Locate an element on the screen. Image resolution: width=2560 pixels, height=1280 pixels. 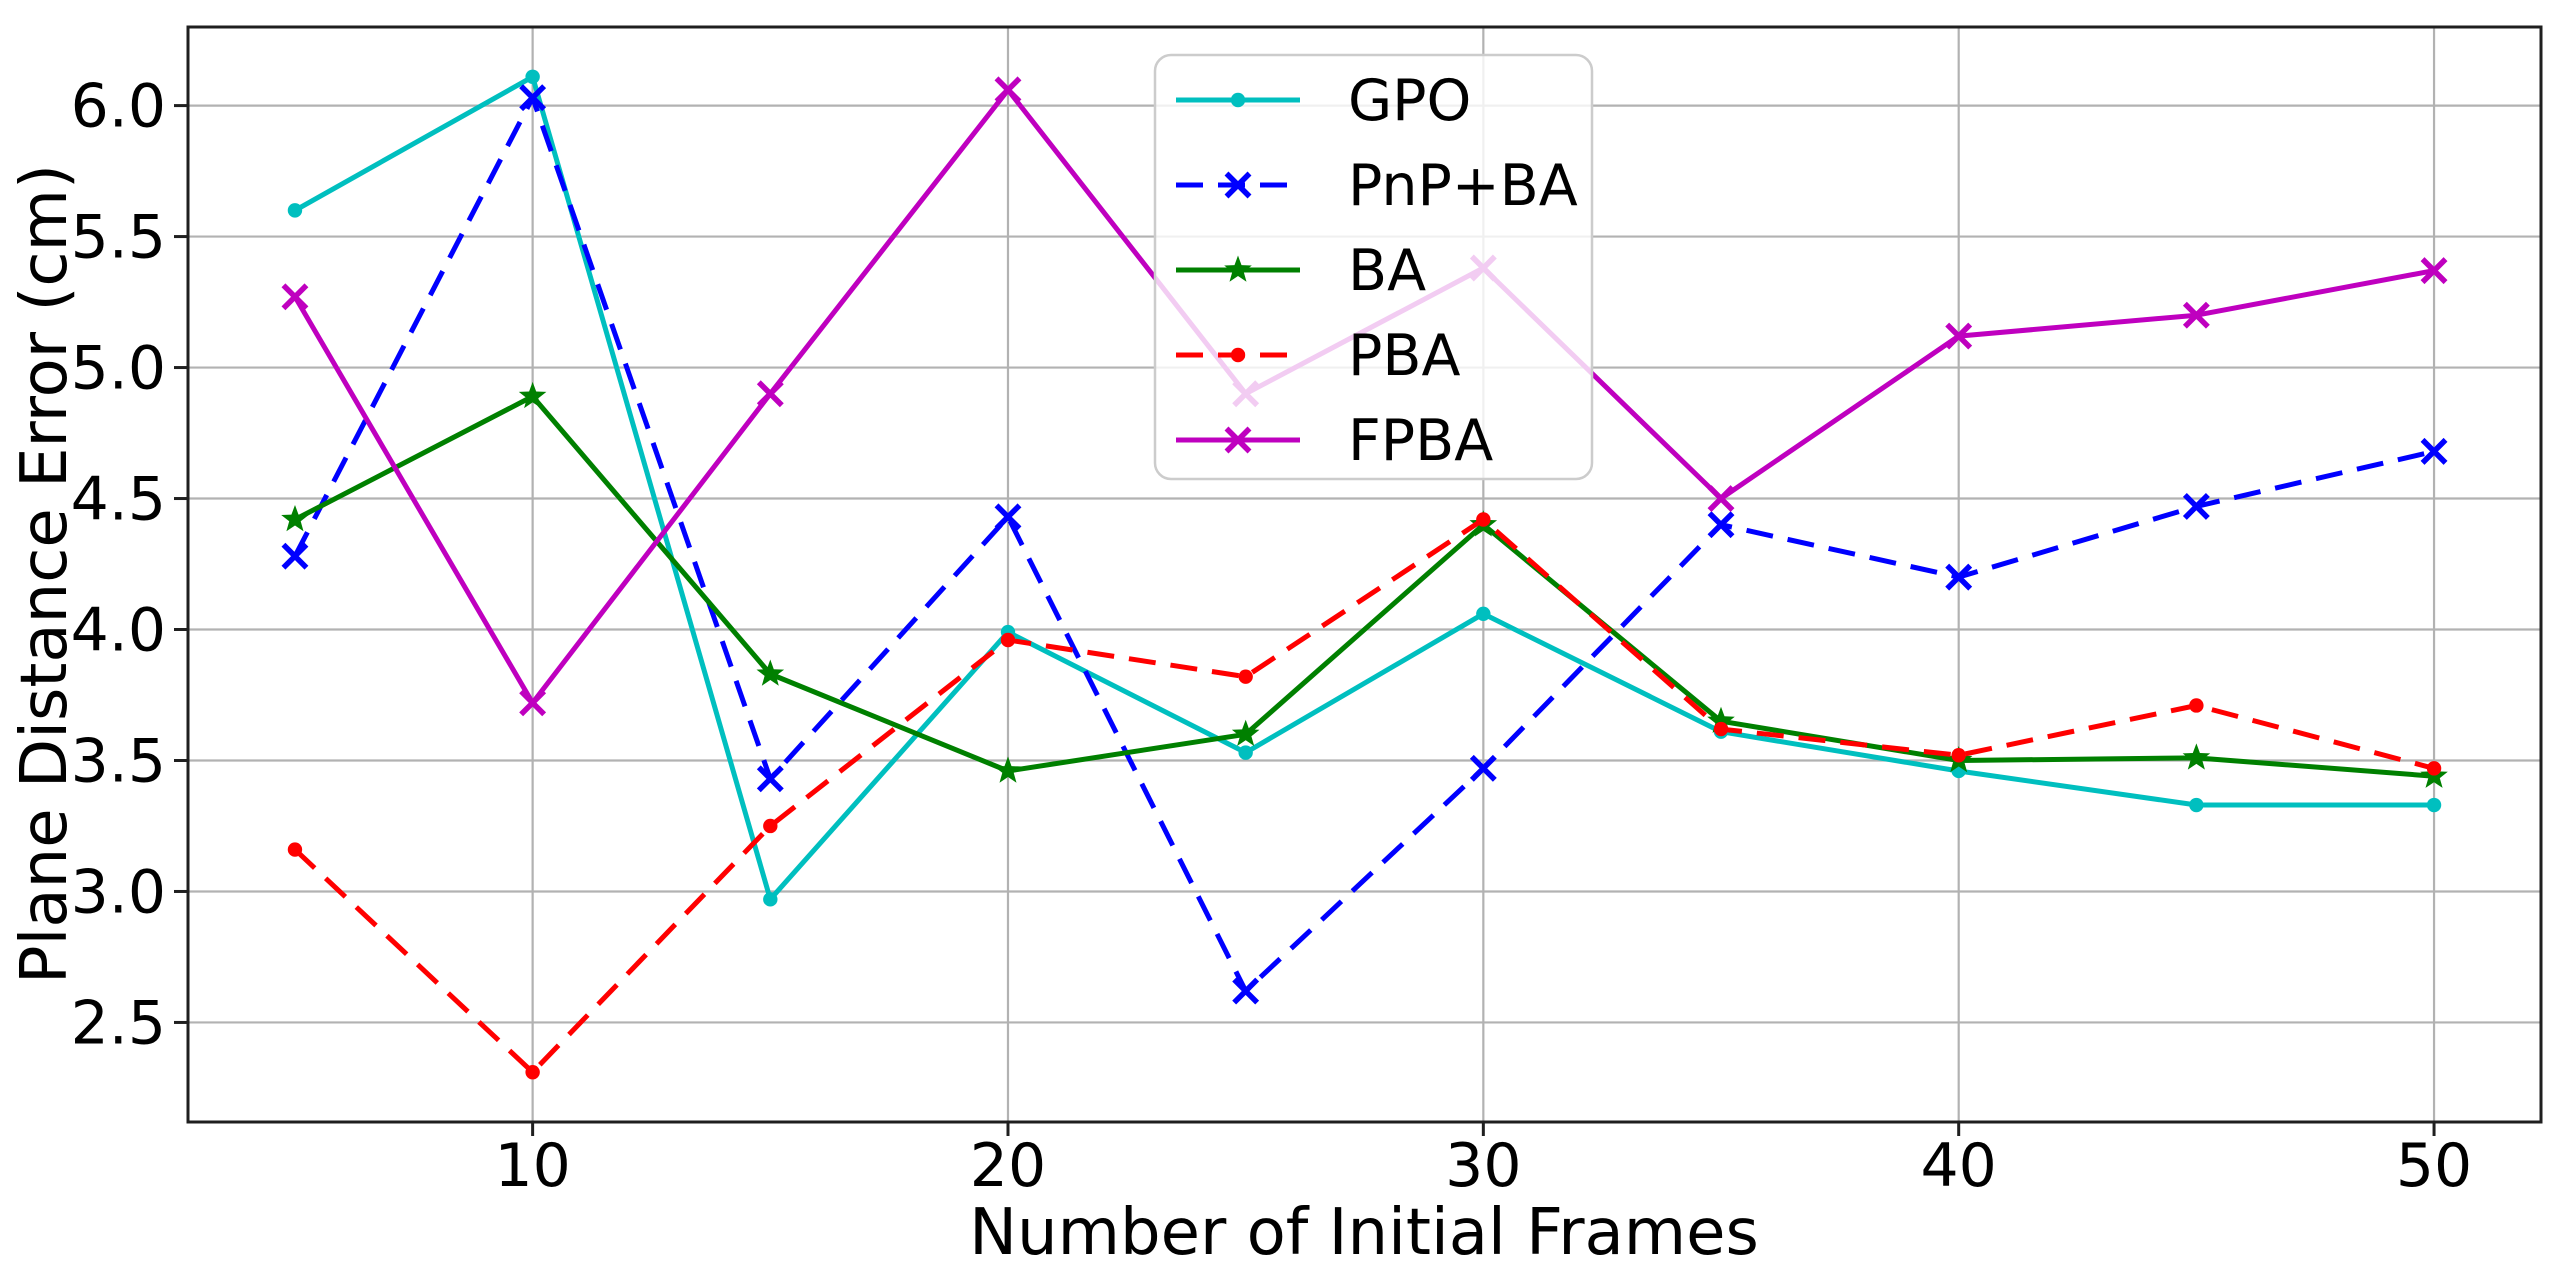
x-tick-label: 40 is located at coordinates (1959, 1166).